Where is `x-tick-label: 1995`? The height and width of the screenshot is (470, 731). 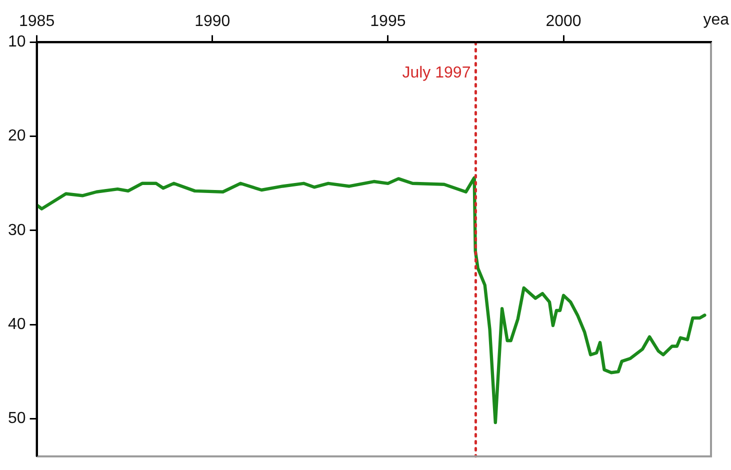
x-tick-label: 1995 is located at coordinates (388, 21).